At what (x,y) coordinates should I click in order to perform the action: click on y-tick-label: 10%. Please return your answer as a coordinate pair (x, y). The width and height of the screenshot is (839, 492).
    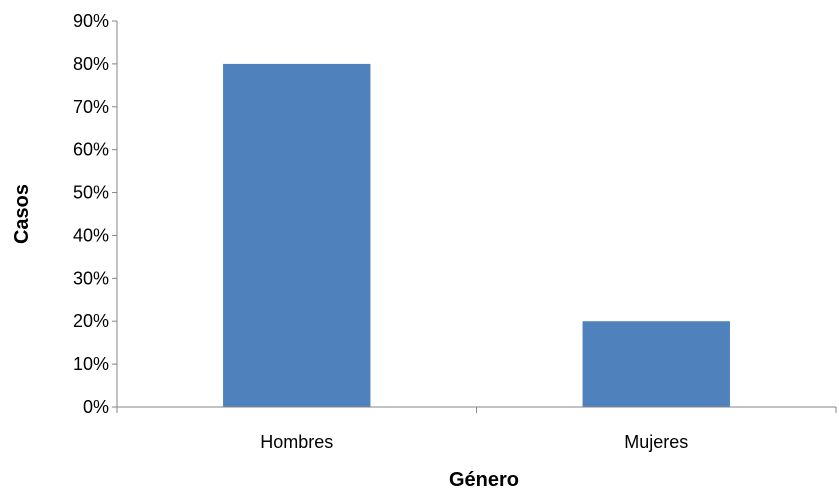
    Looking at the image, I should click on (91, 364).